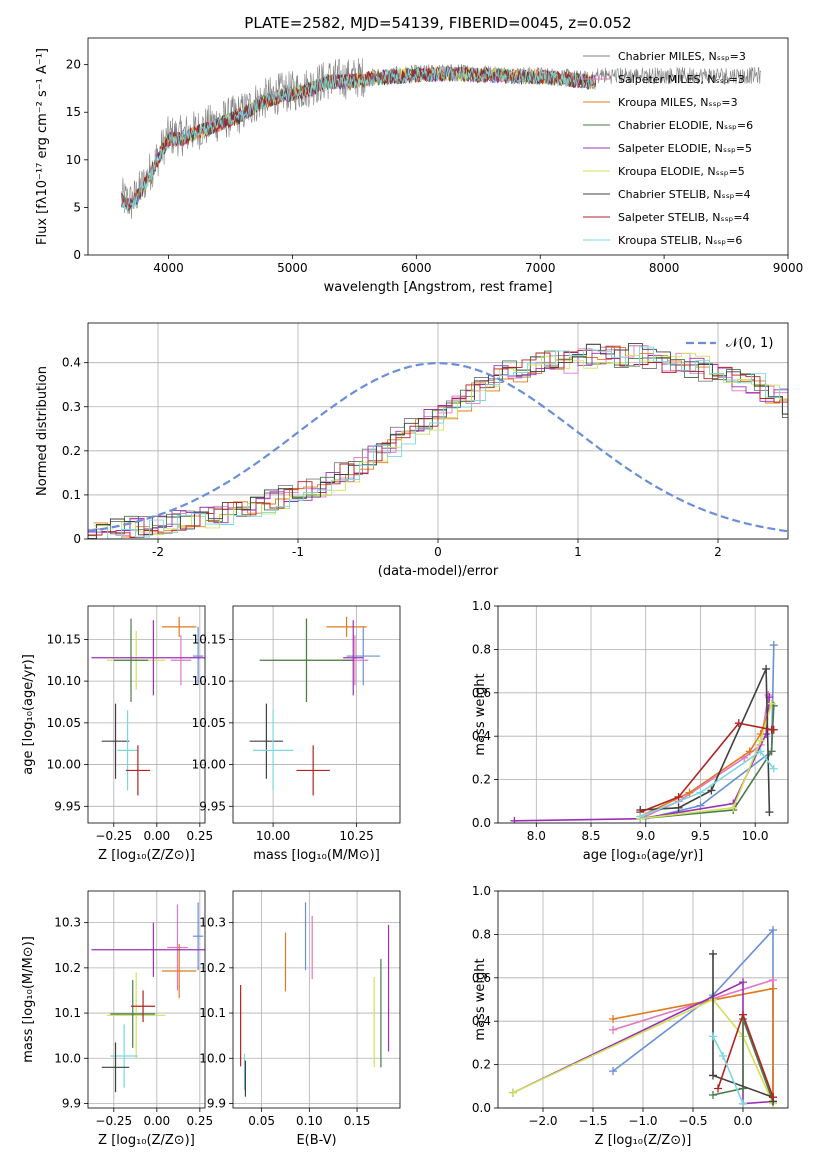 This screenshot has width=819, height=1170. I want to click on x-axis-label: (data-model)/error, so click(438, 571).